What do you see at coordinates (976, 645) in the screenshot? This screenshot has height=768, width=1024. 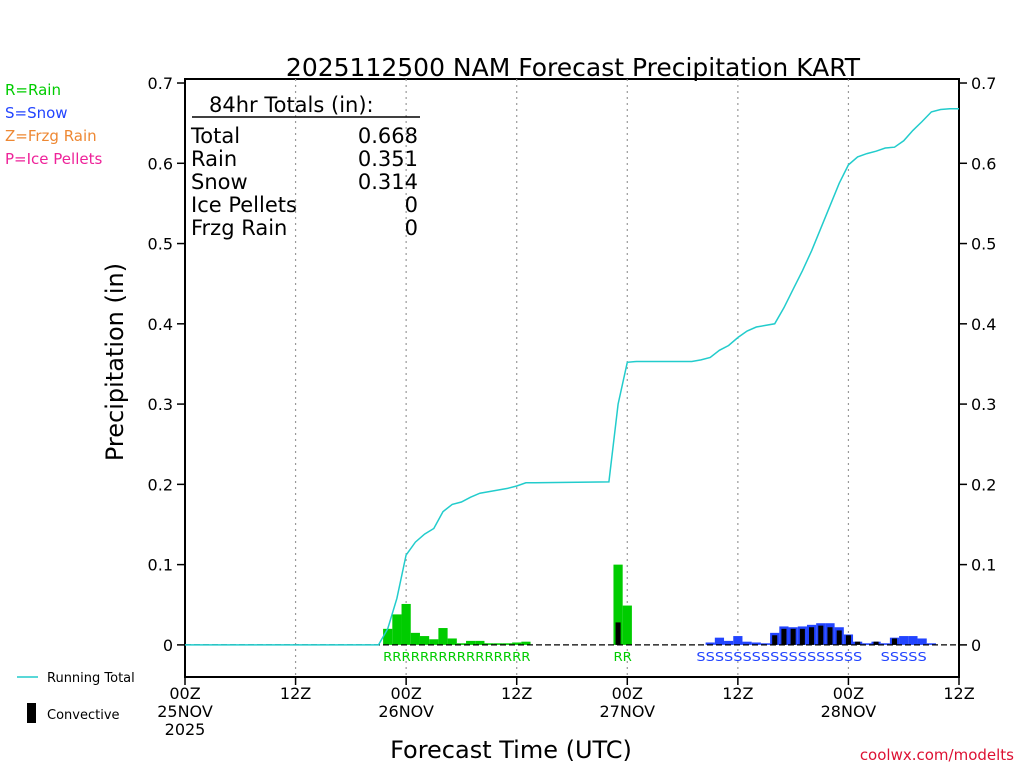 I see `y-tick-label-right: 0` at bounding box center [976, 645].